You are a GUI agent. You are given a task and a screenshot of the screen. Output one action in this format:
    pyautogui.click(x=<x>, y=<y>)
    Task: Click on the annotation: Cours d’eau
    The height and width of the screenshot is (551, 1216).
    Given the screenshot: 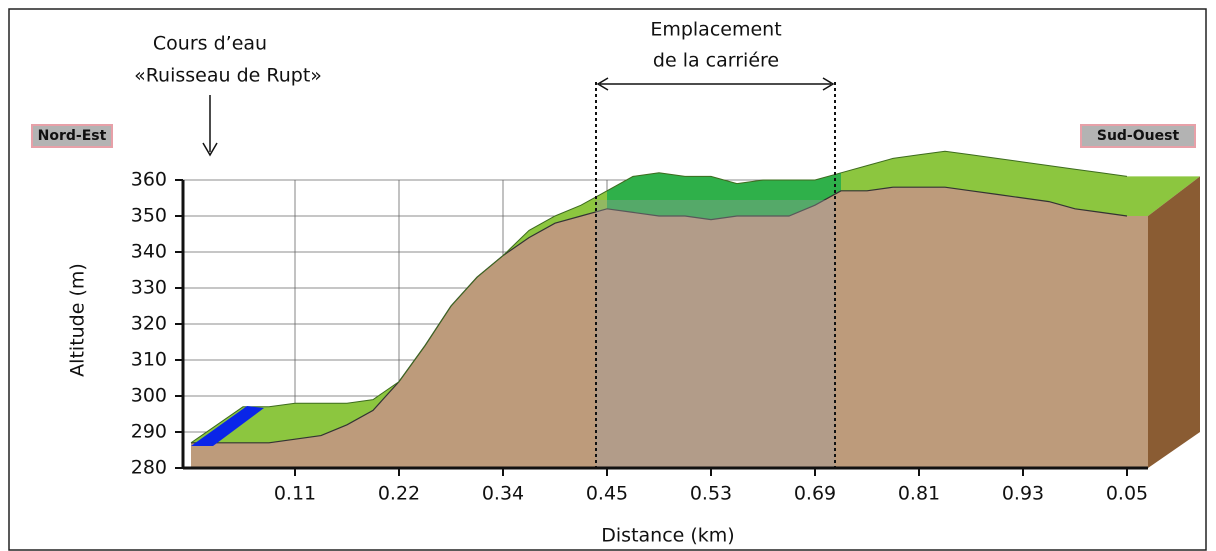 What is the action you would take?
    pyautogui.click(x=210, y=44)
    